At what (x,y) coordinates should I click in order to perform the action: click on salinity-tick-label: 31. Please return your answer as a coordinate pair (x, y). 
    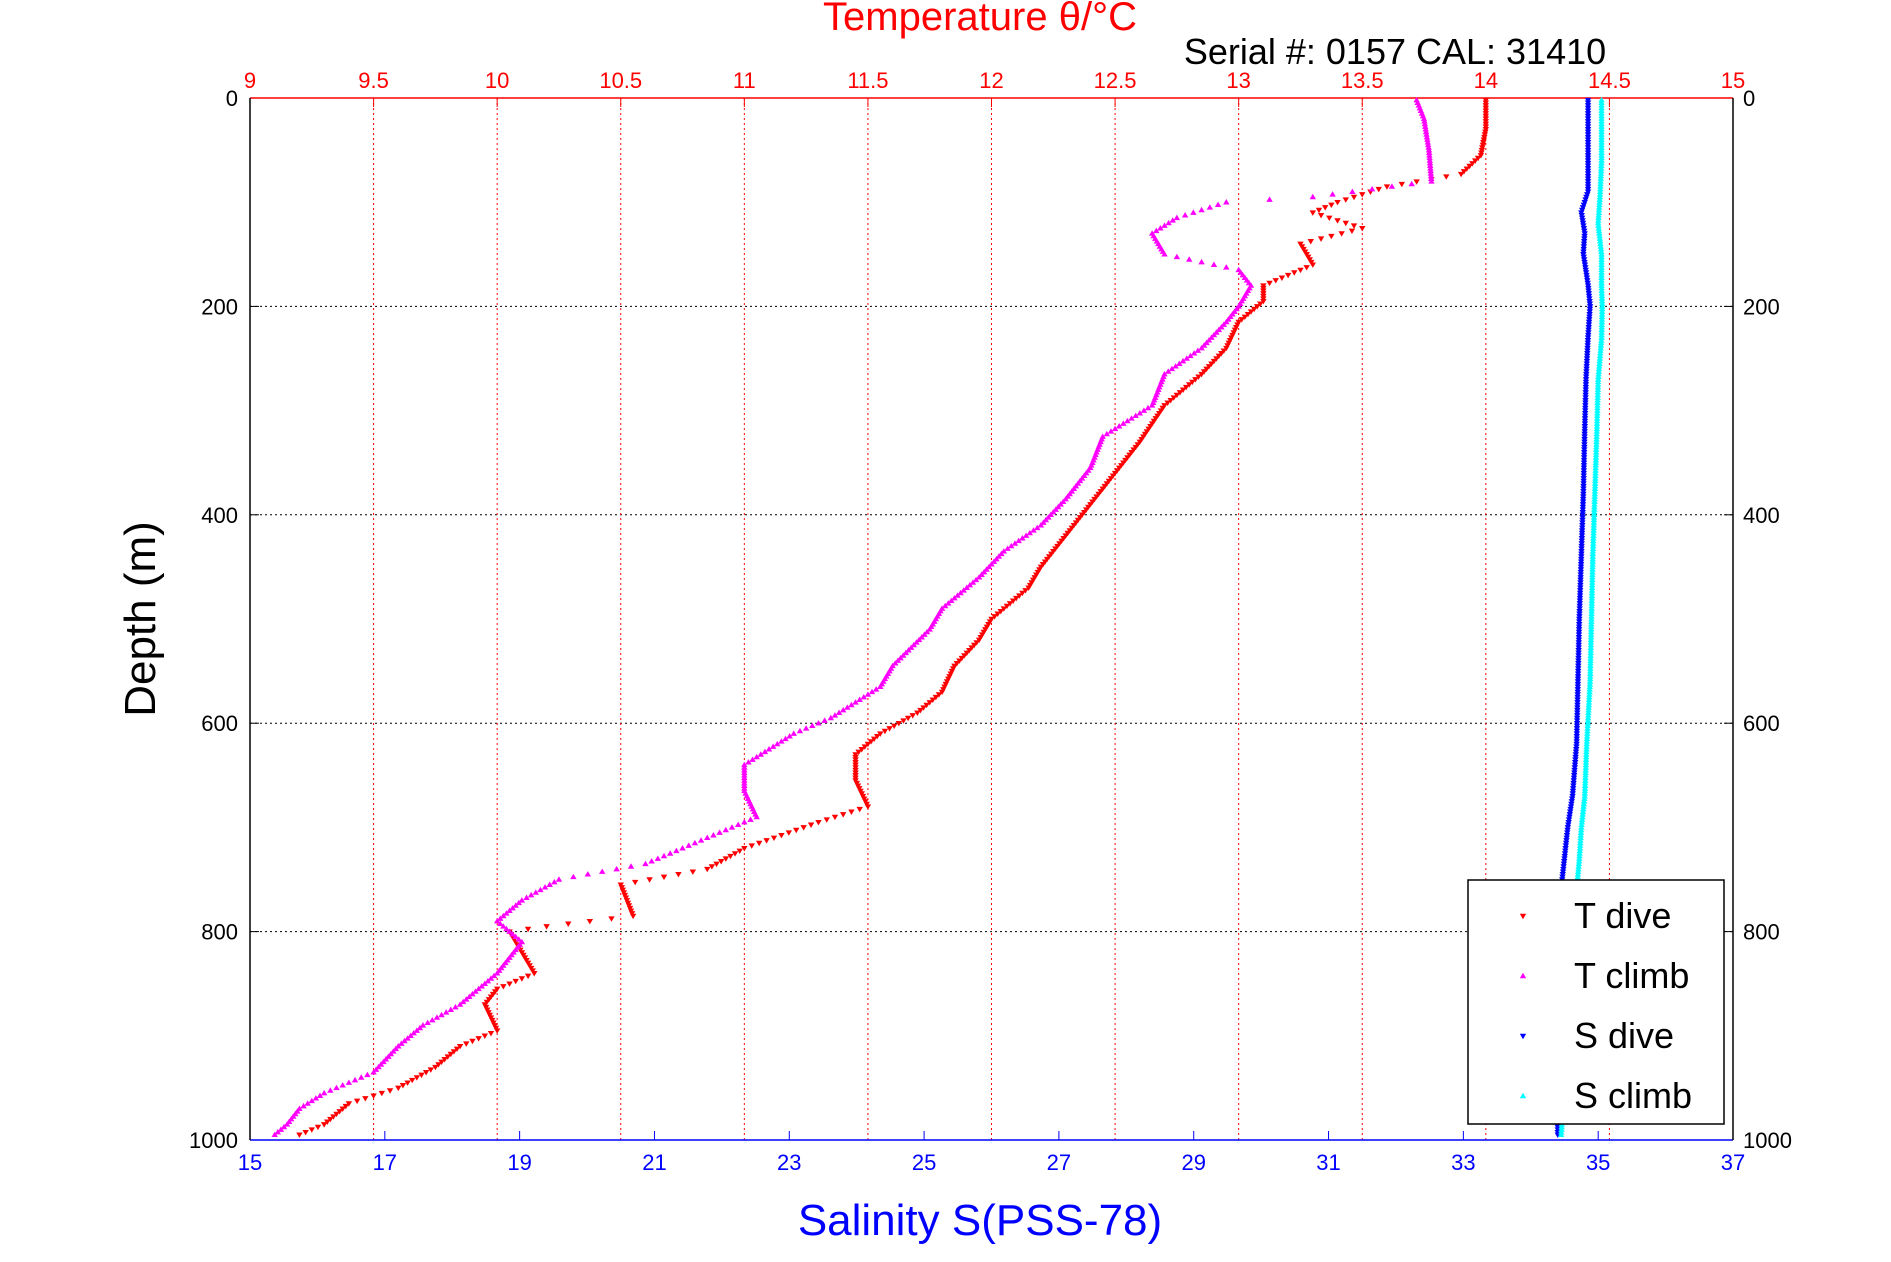
    Looking at the image, I should click on (1328, 1162).